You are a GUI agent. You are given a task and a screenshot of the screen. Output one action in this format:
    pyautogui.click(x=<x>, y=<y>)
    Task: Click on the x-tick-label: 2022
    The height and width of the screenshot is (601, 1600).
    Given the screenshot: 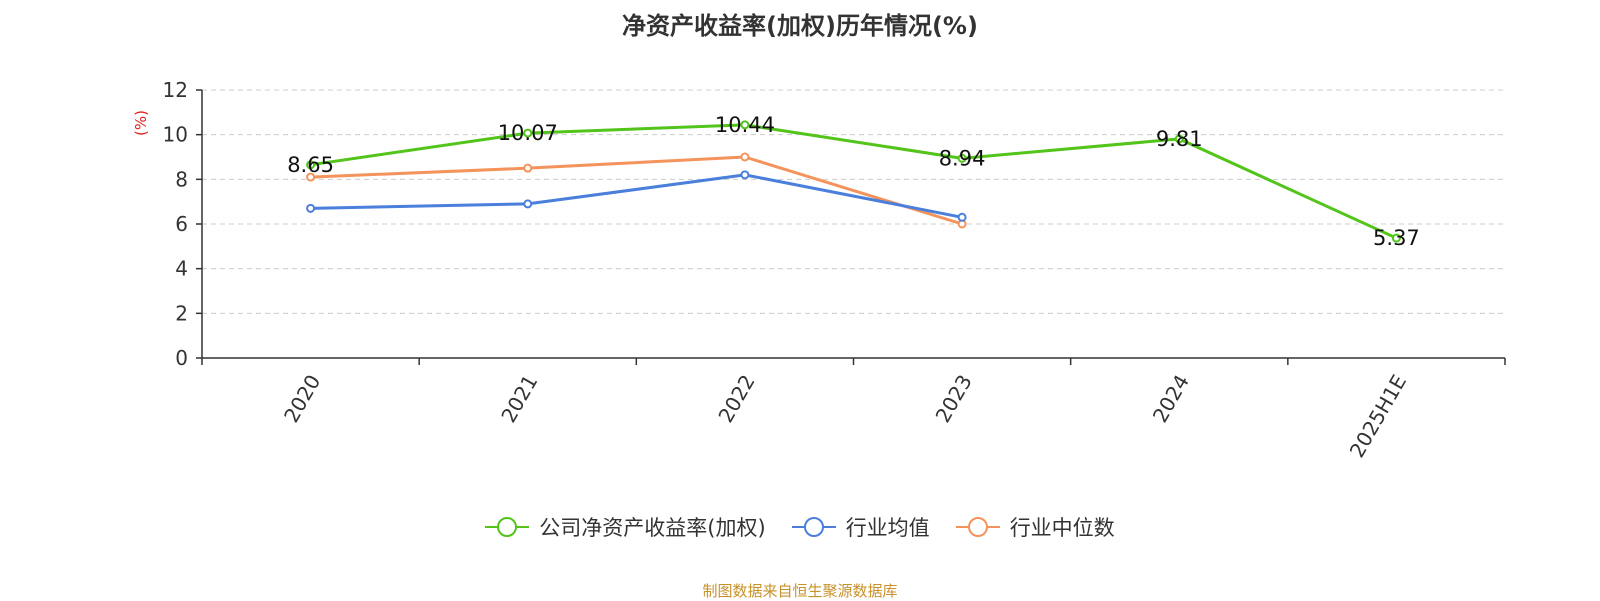 What is the action you would take?
    pyautogui.click(x=736, y=399)
    